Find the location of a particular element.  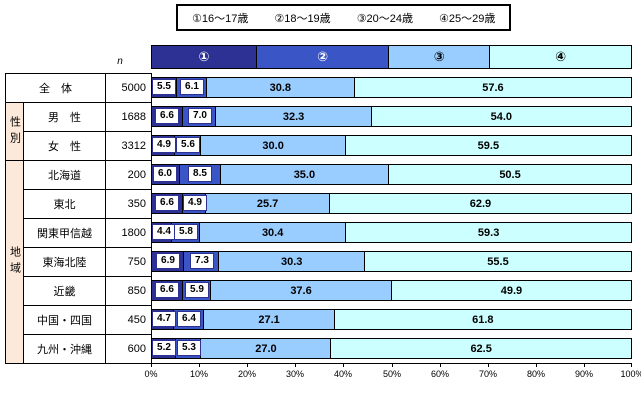

bar-segment-3: 30.8 is located at coordinates (280, 87).